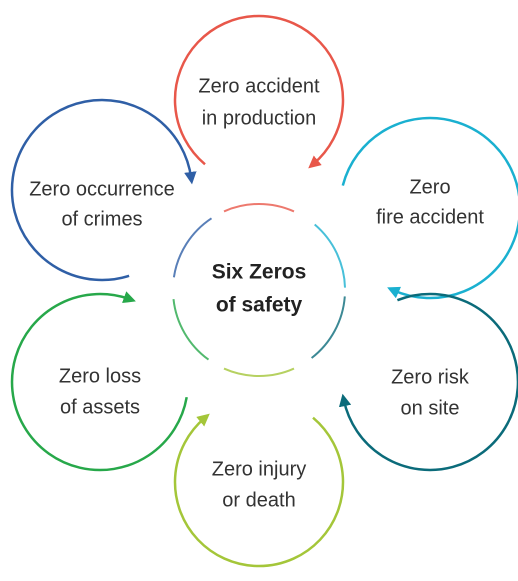  I want to click on node-label: Zero, so click(429, 187).